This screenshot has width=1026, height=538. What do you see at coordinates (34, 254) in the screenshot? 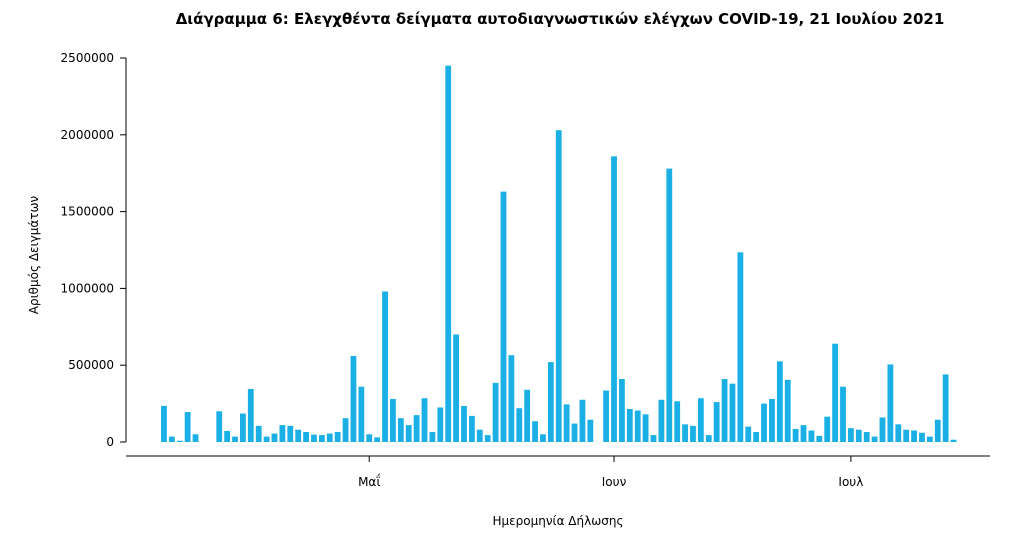
I see `y-axis-label: Αριθμός Δειγμάτων` at bounding box center [34, 254].